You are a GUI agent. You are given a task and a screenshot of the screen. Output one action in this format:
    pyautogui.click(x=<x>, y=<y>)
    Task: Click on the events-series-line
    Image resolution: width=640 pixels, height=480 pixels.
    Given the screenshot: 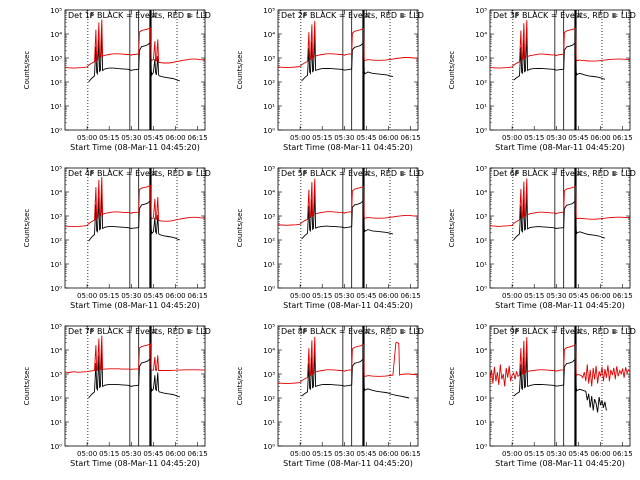 What is the action you would take?
    pyautogui.click(x=560, y=381)
    